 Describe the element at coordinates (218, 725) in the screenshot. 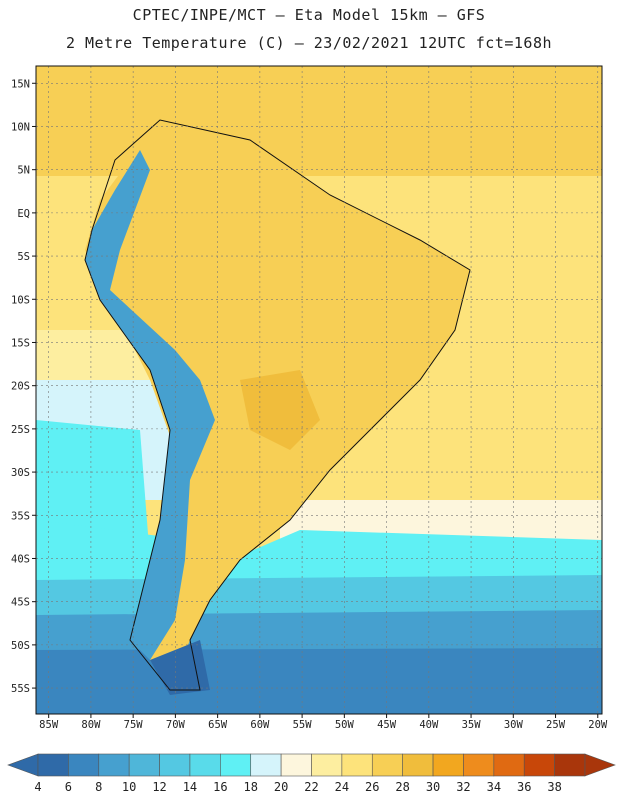

I see `lon-tick-label: 65W` at that location.